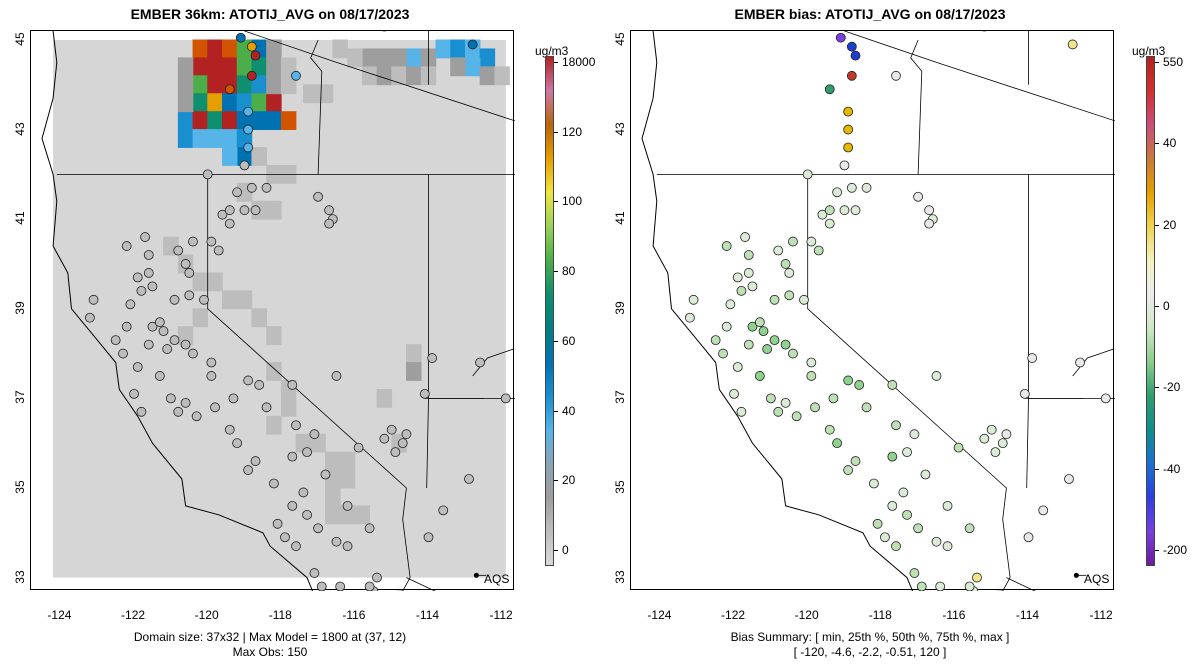 Image resolution: width=1200 pixels, height=672 pixels. Describe the element at coordinates (1172, 387) in the screenshot. I see `colorbar-label: -20` at that location.